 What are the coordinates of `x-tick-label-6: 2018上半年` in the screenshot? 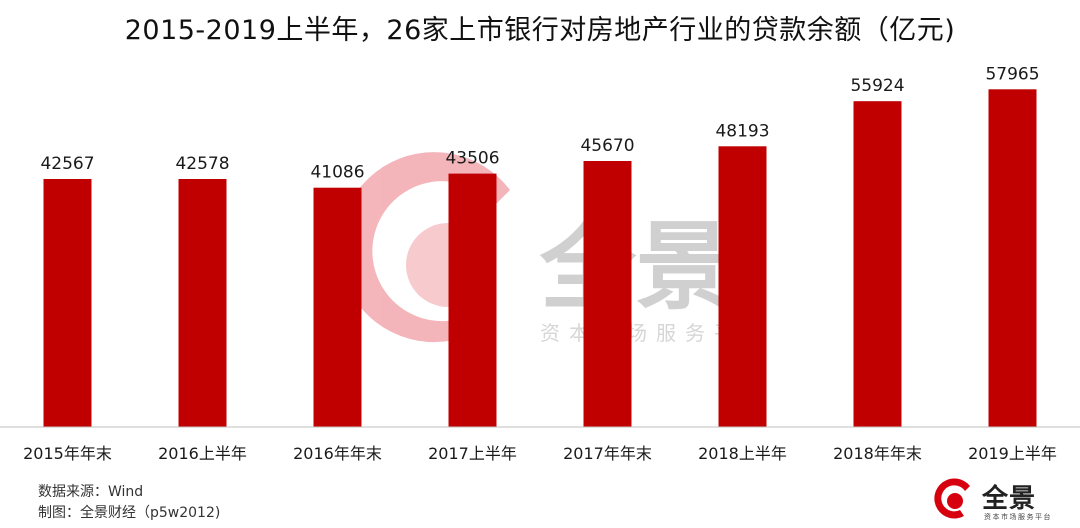 It's located at (742, 453).